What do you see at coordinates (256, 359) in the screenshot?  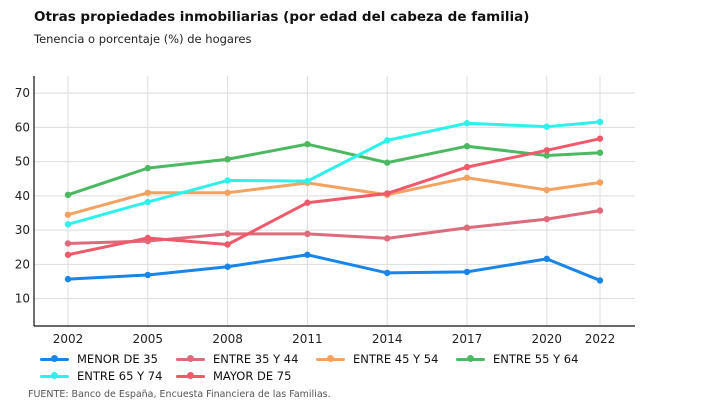 I see `legend-label: ENTRE 35 Y 44` at bounding box center [256, 359].